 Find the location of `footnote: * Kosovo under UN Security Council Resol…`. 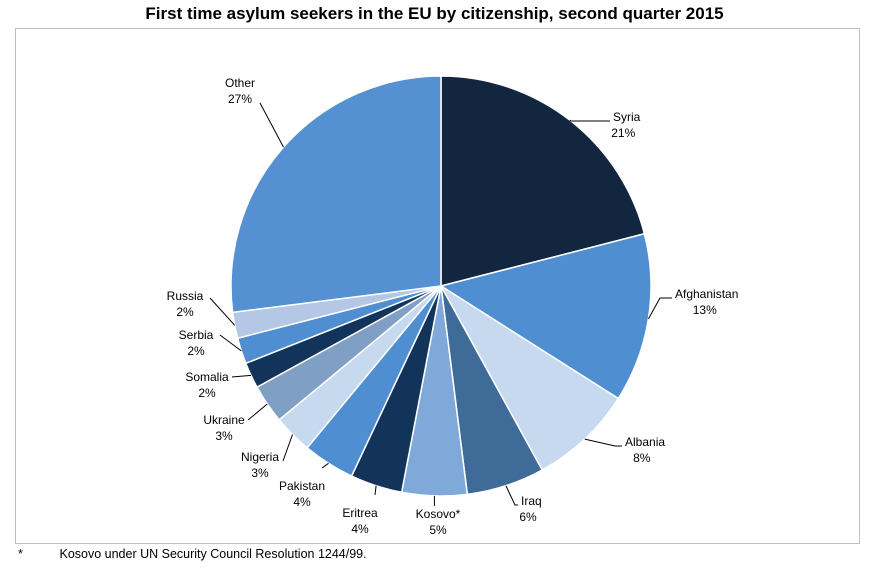

footnote: * Kosovo under UN Security Council Resol… is located at coordinates (192, 554).